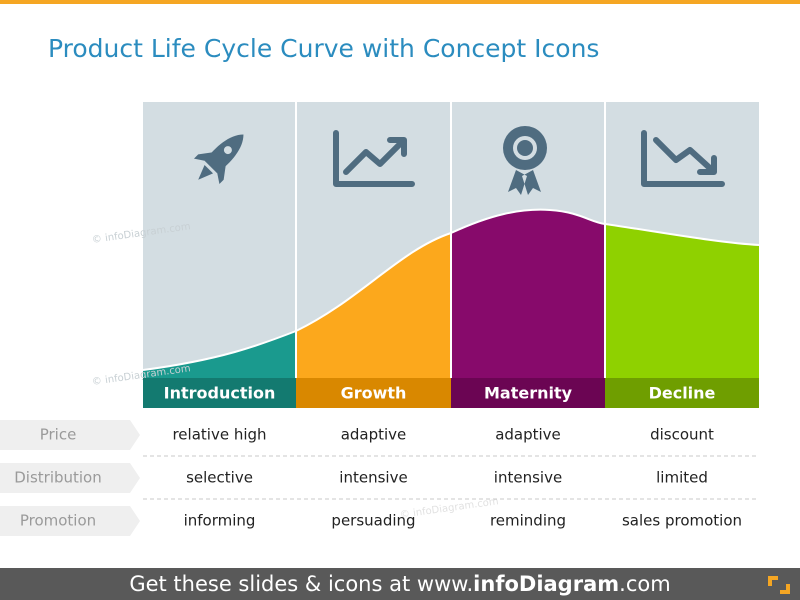 The width and height of the screenshot is (800, 600). I want to click on stage-label: Maternity, so click(528, 393).